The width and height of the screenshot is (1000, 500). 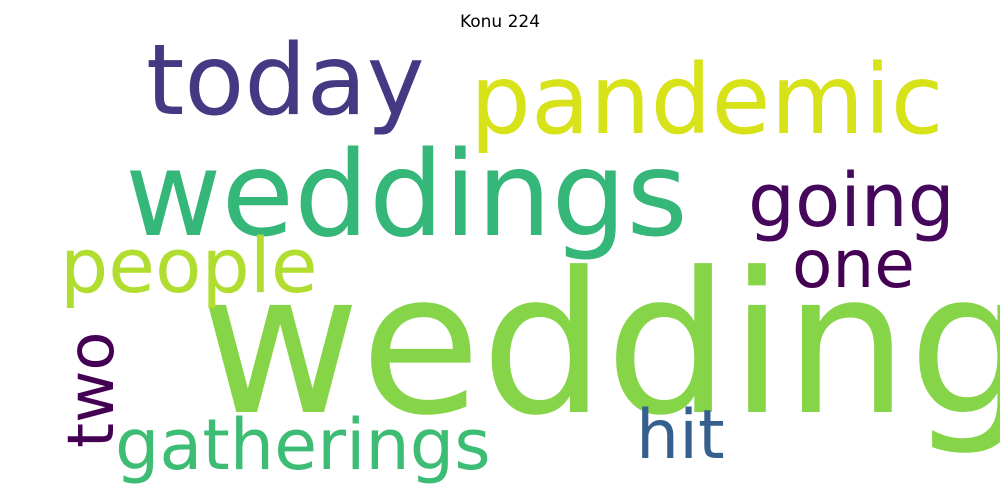 I want to click on figure-title: Konu 224, so click(x=500, y=22).